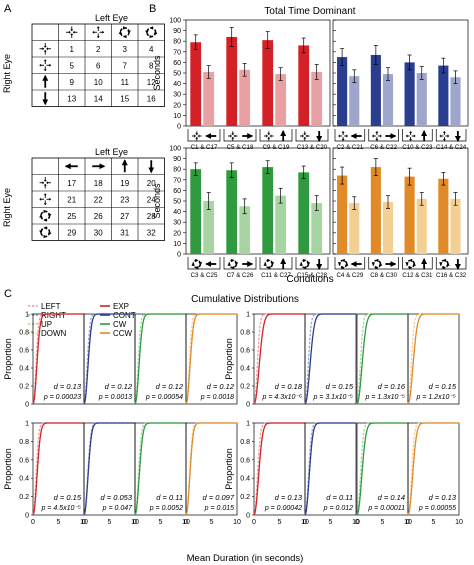 The height and width of the screenshot is (565, 474). Describe the element at coordinates (98, 49) in the screenshot. I see `table-cell: 2` at that location.